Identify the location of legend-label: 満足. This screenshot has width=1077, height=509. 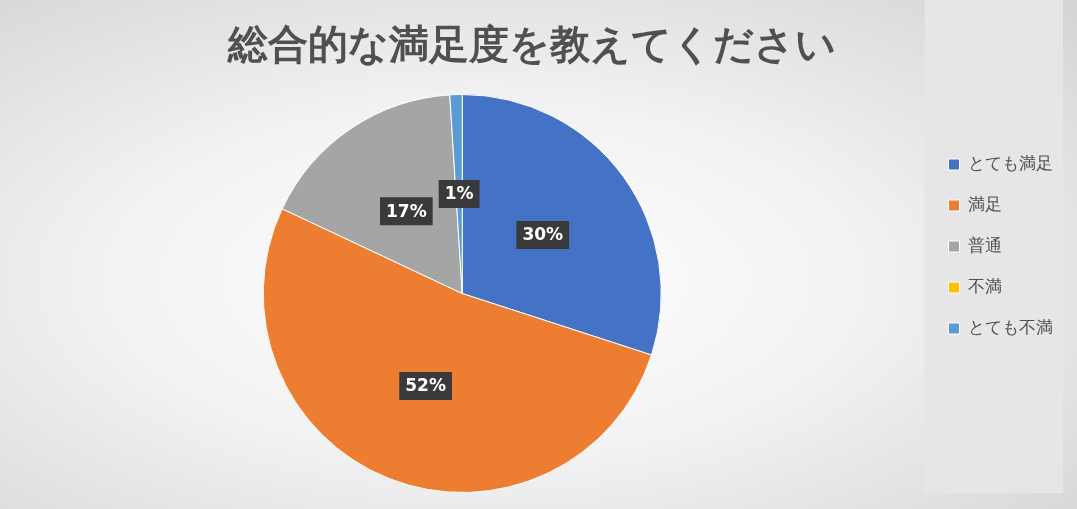
(985, 203).